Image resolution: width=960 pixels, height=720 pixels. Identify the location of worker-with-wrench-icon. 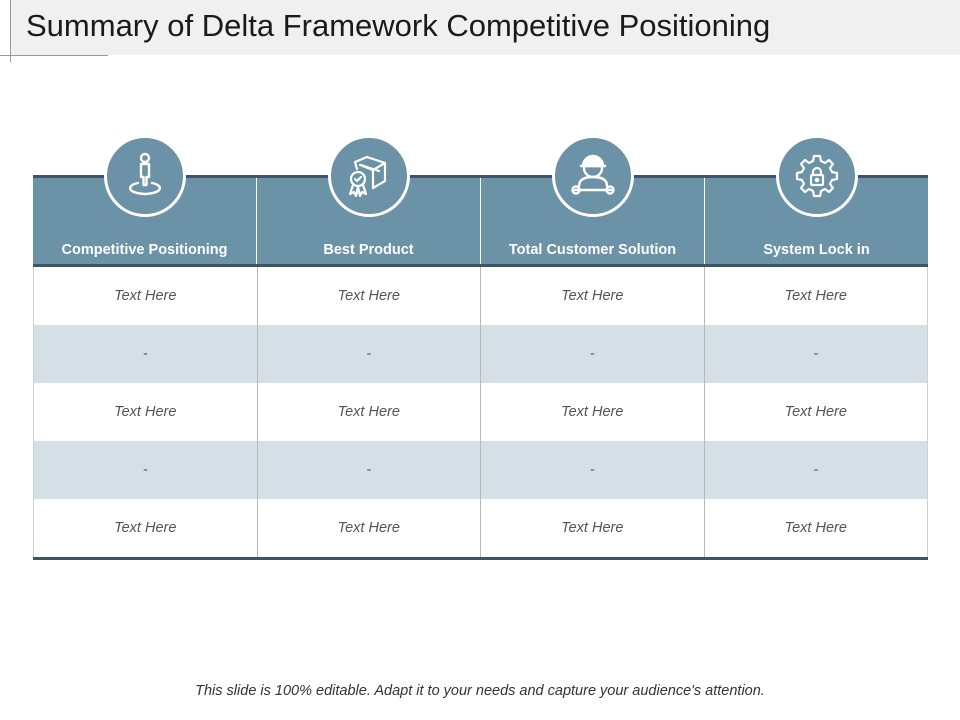
(592, 176).